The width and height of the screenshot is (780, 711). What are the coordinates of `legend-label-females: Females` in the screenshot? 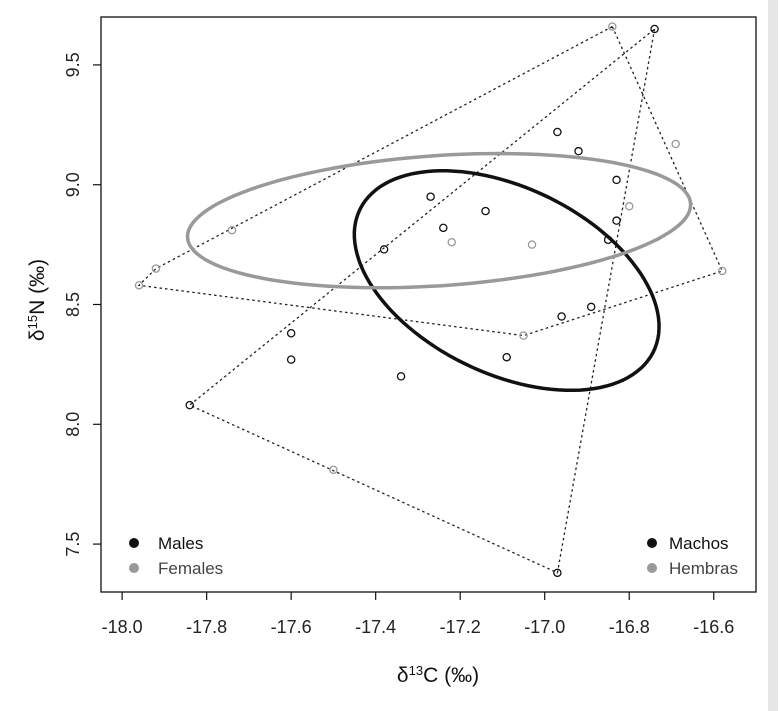 It's located at (190, 568).